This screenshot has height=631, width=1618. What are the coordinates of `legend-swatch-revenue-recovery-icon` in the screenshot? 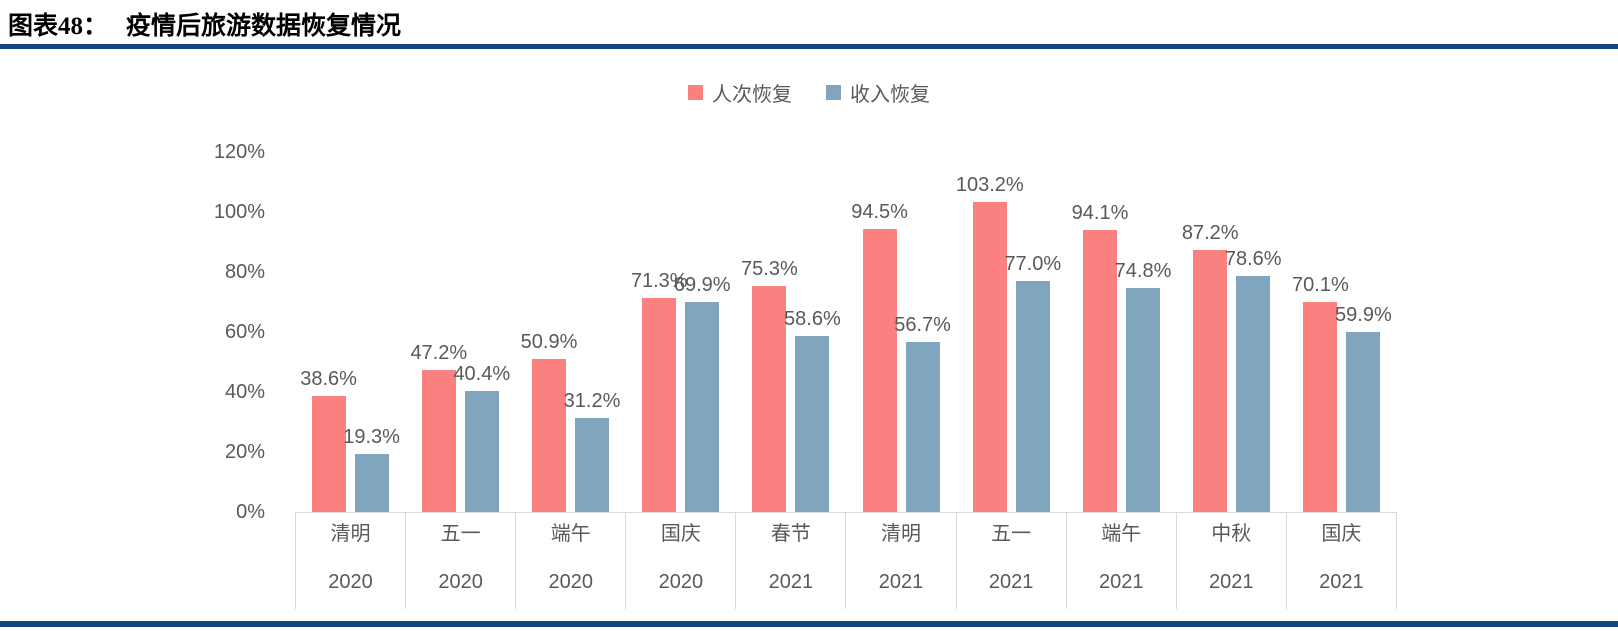 It's located at (833, 92).